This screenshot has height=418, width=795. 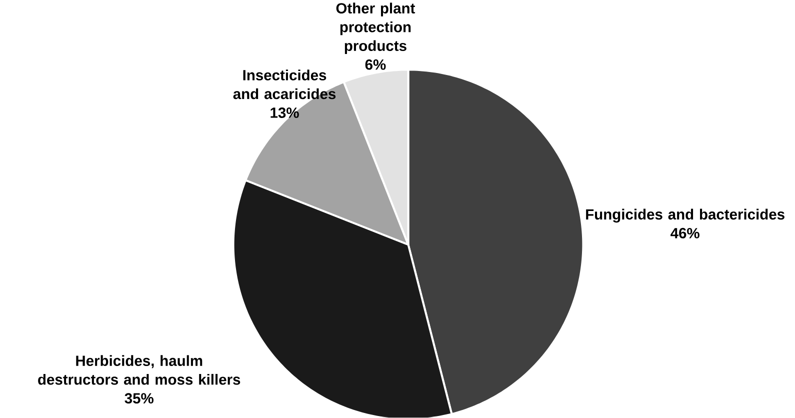 What do you see at coordinates (685, 215) in the screenshot?
I see `slice-label: Fungicides and bactericides` at bounding box center [685, 215].